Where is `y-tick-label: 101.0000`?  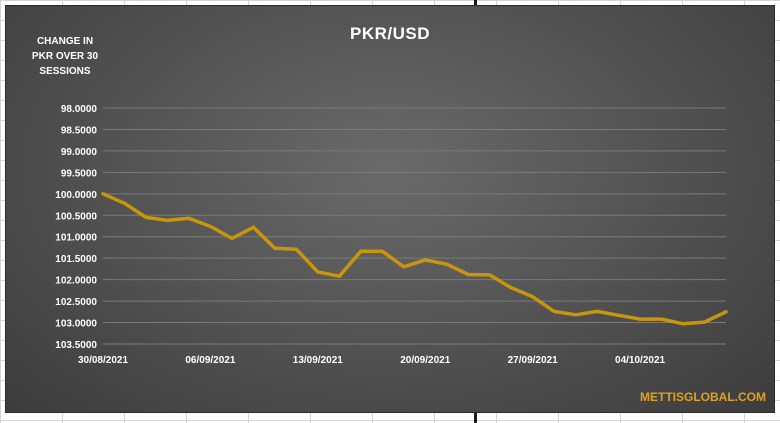
y-tick-label: 101.0000 is located at coordinates (76, 238).